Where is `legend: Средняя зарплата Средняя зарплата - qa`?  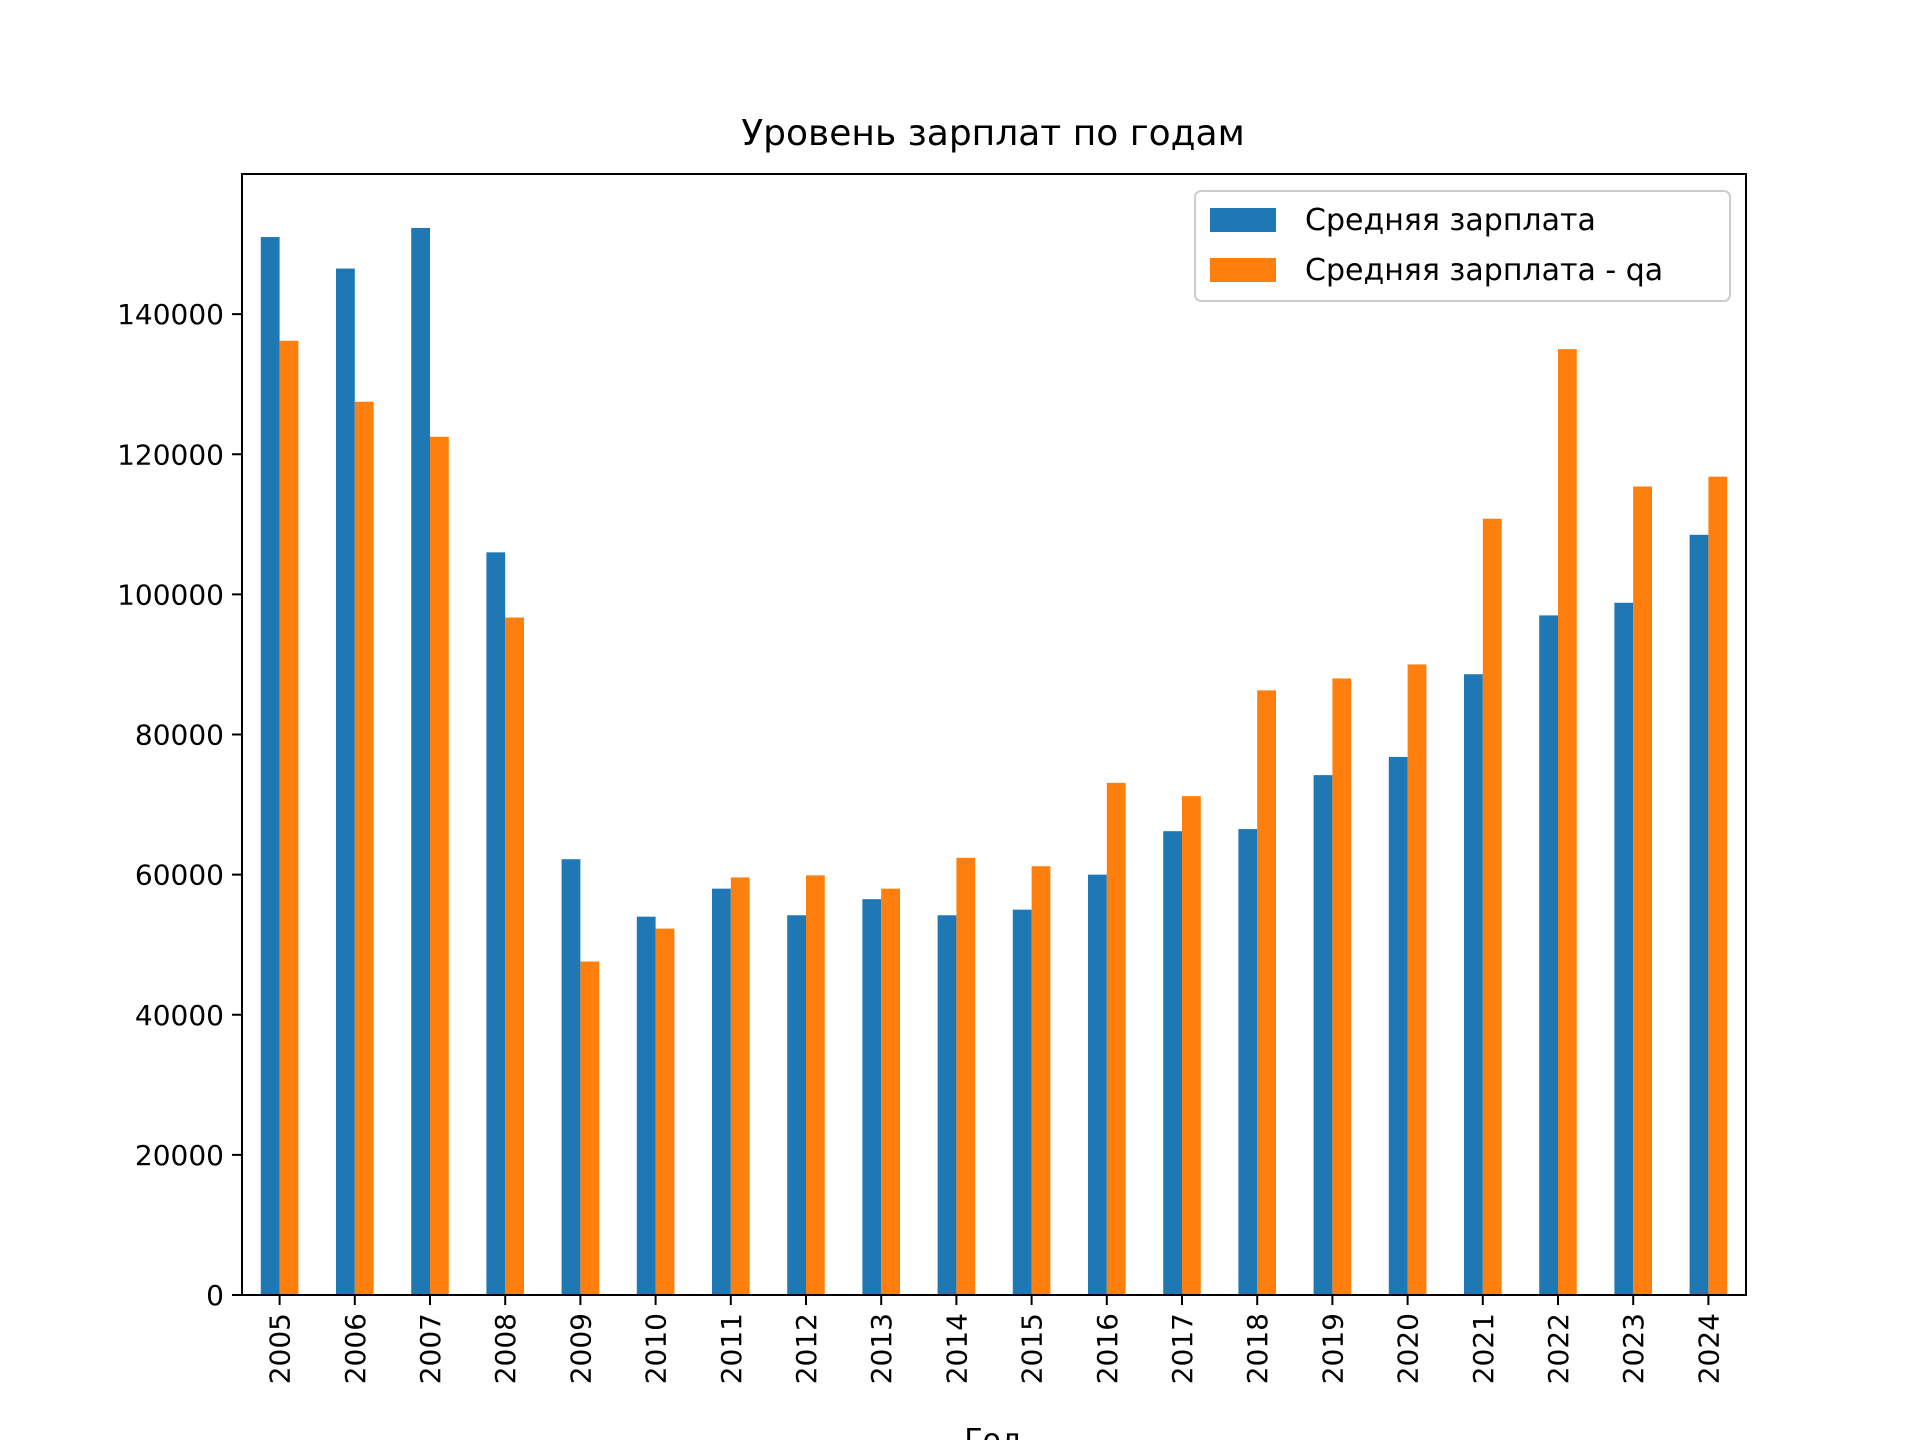
legend: Средняя зарплата Средняя зарплата - qa is located at coordinates (1462, 246).